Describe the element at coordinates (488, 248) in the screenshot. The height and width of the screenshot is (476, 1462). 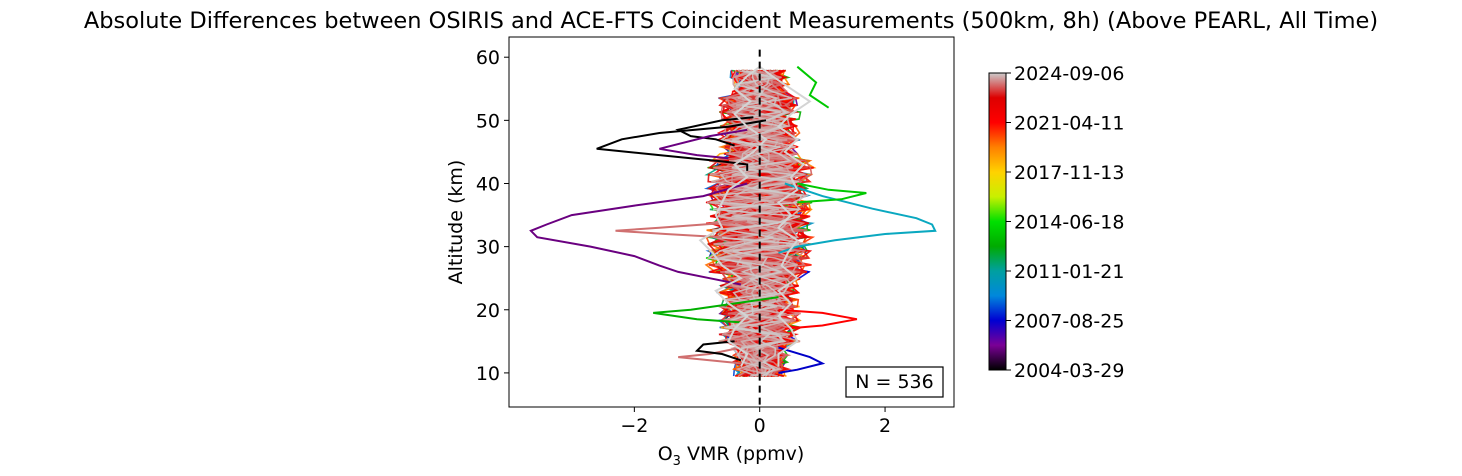
I see `y-tick-label: 30` at that location.